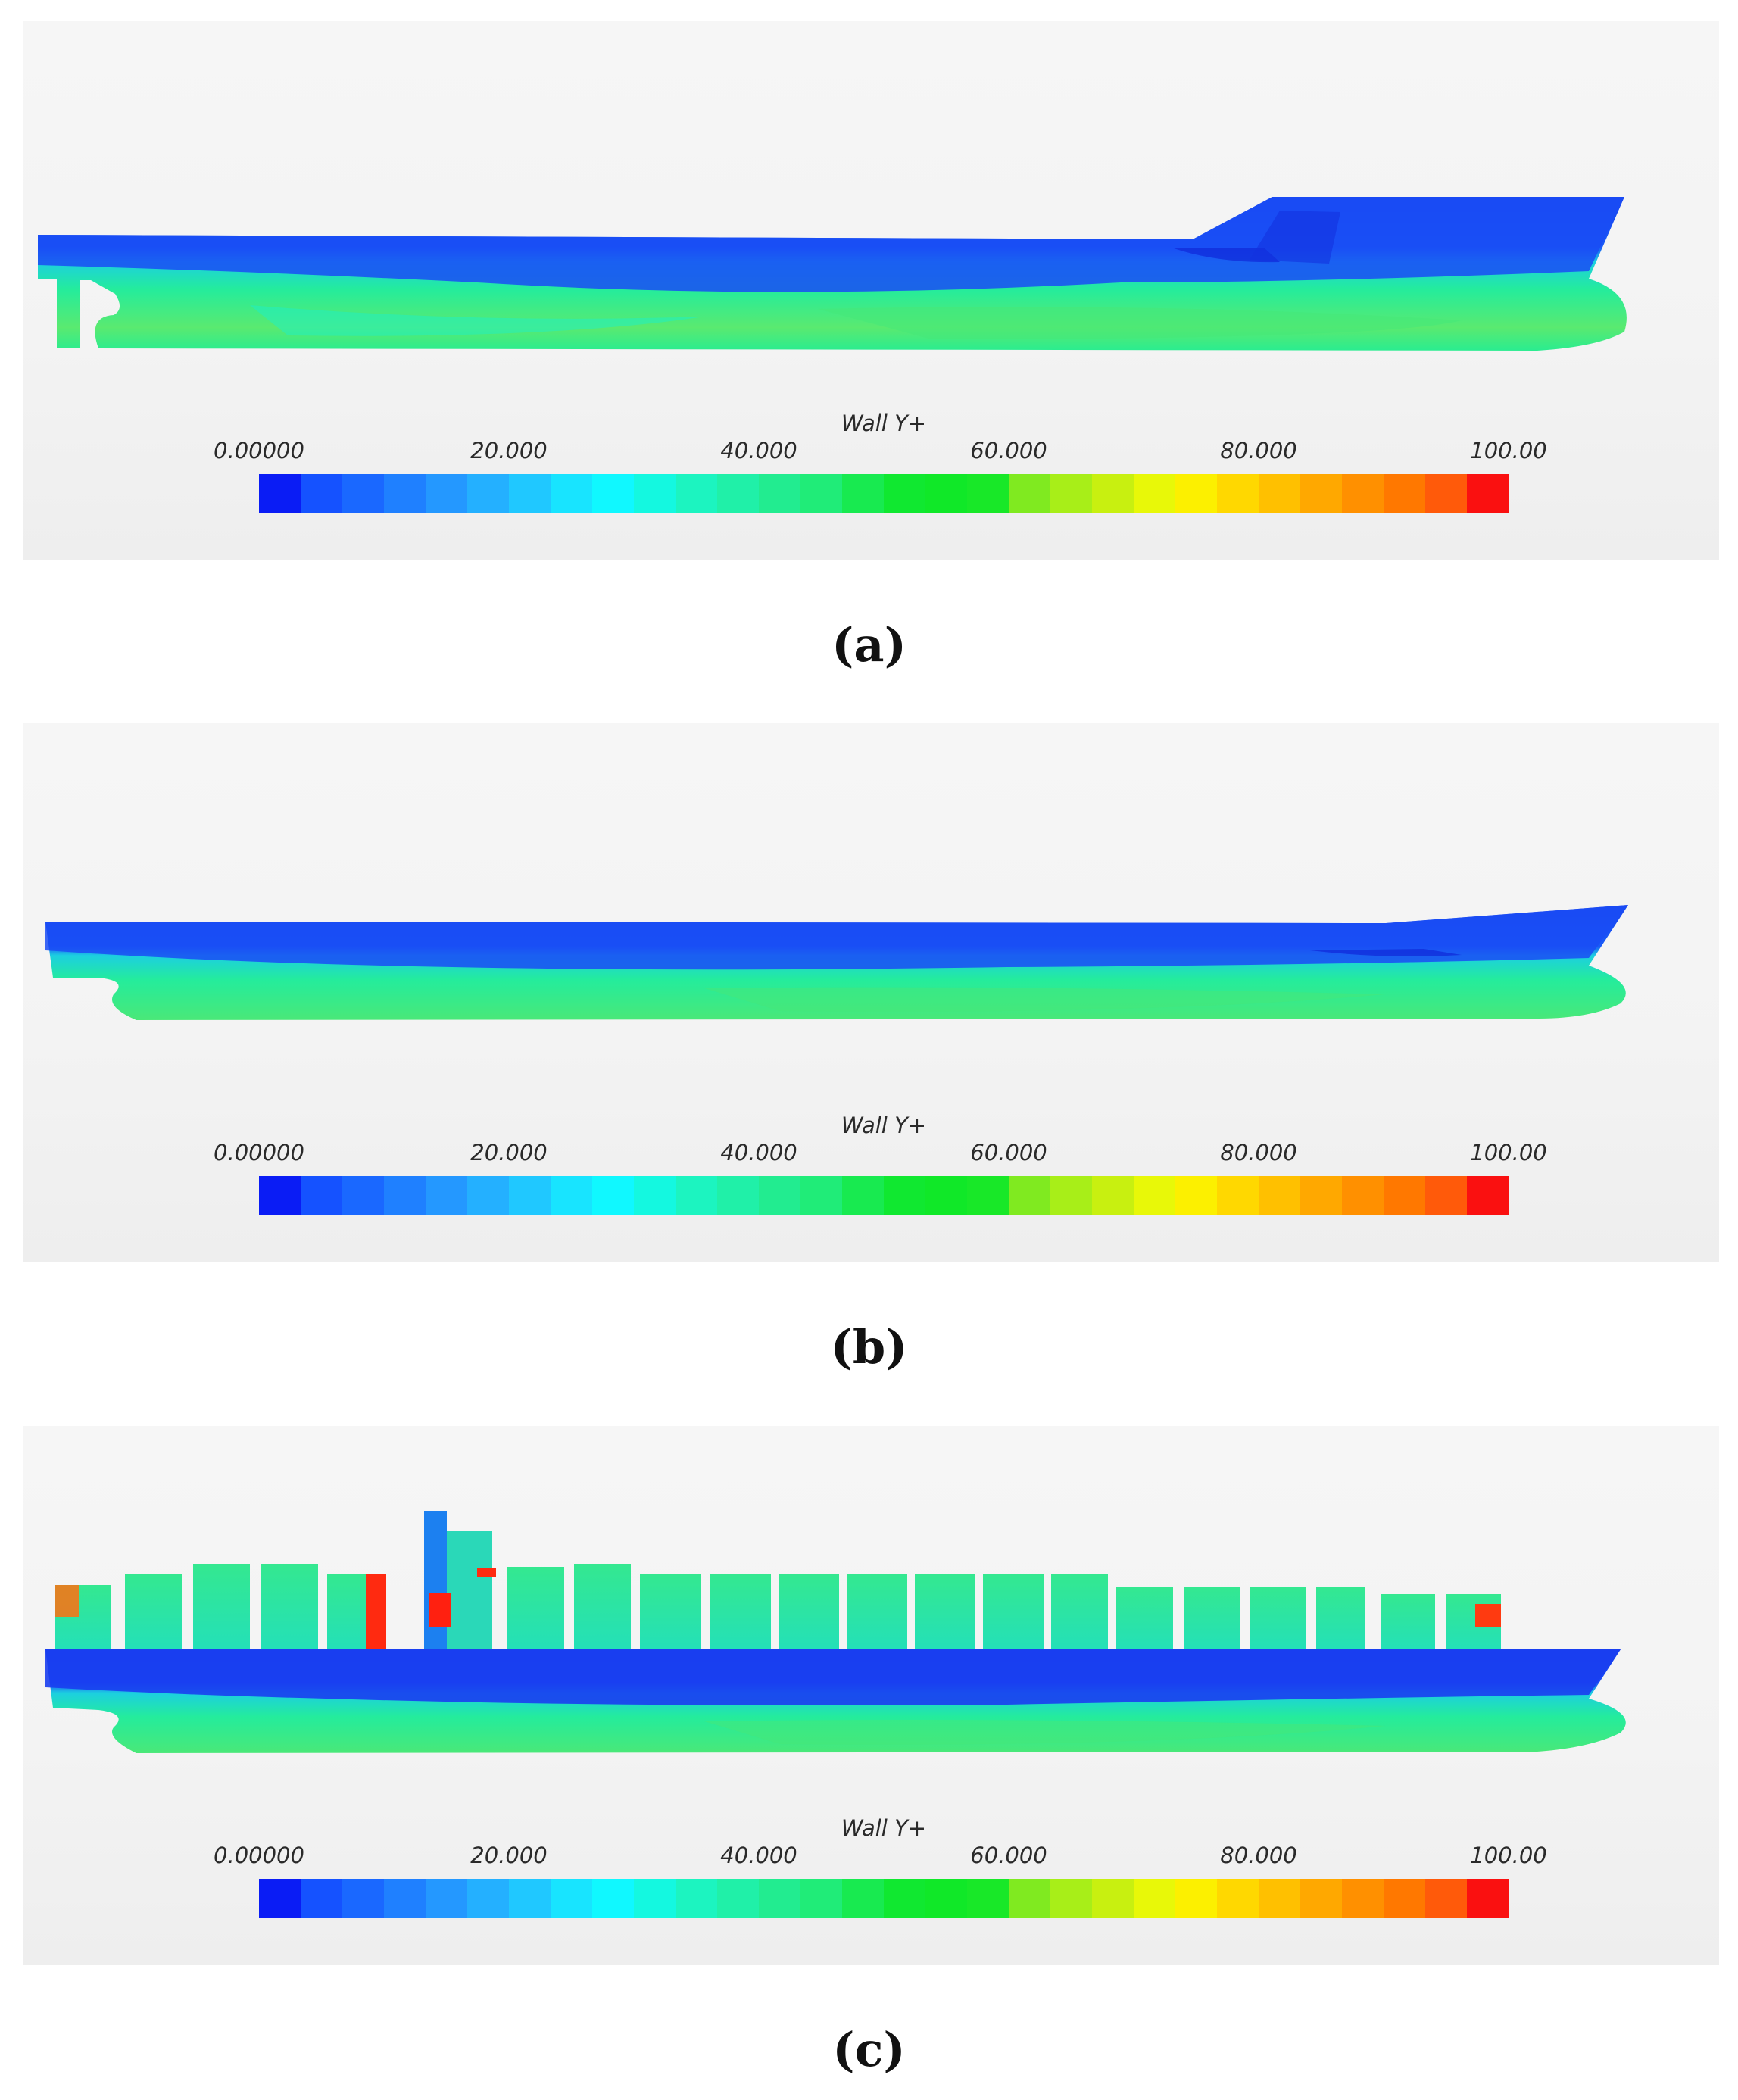  What do you see at coordinates (869, 644) in the screenshot?
I see `caption-a: (a)` at bounding box center [869, 644].